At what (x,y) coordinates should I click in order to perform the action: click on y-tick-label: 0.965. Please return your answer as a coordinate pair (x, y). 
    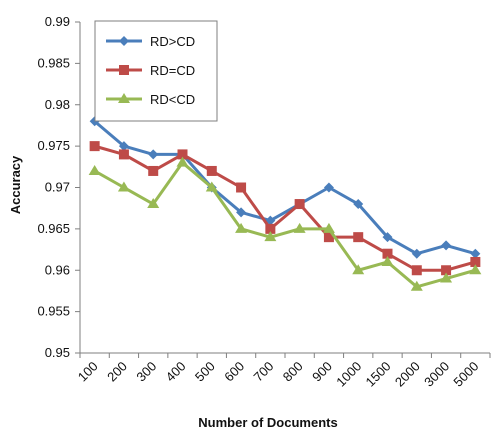
    Looking at the image, I should click on (53, 228).